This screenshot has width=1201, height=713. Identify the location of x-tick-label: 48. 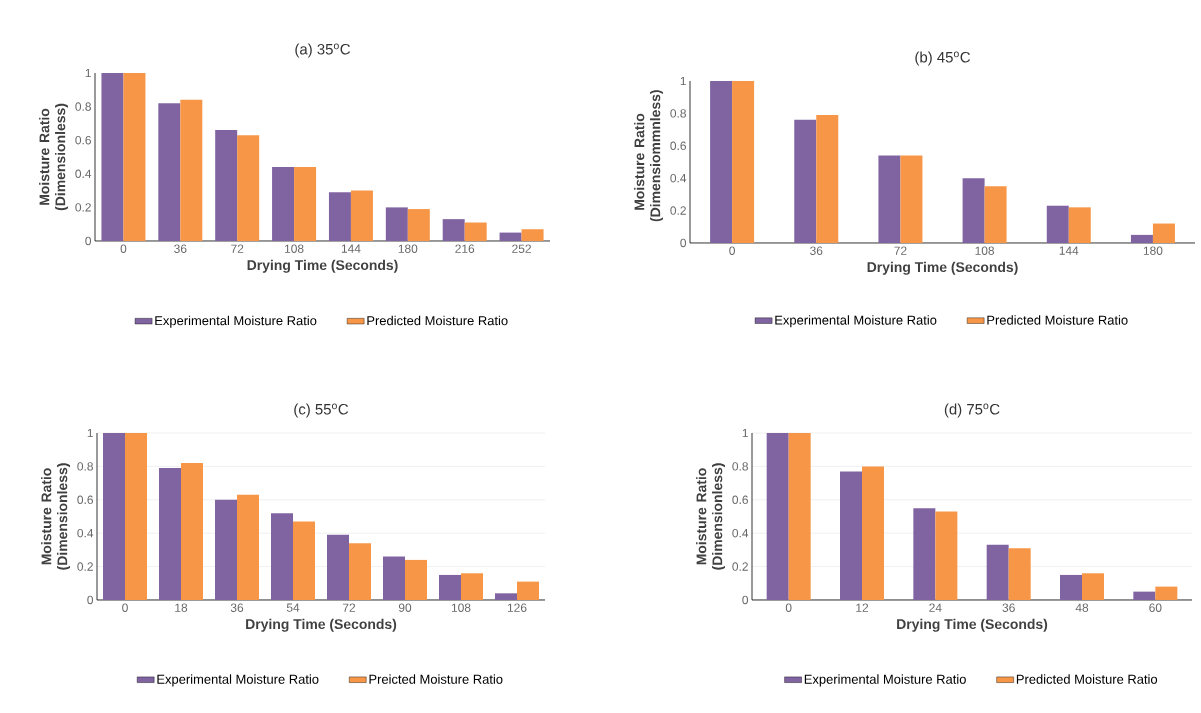
(1082, 607).